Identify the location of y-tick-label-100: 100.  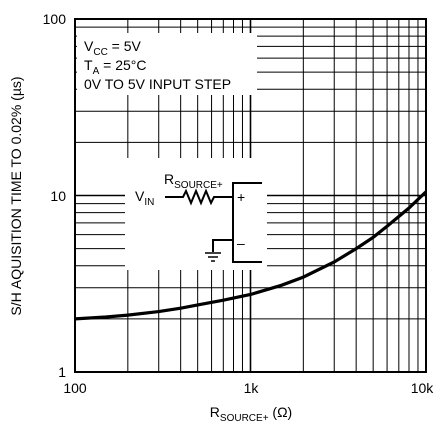
(55, 19).